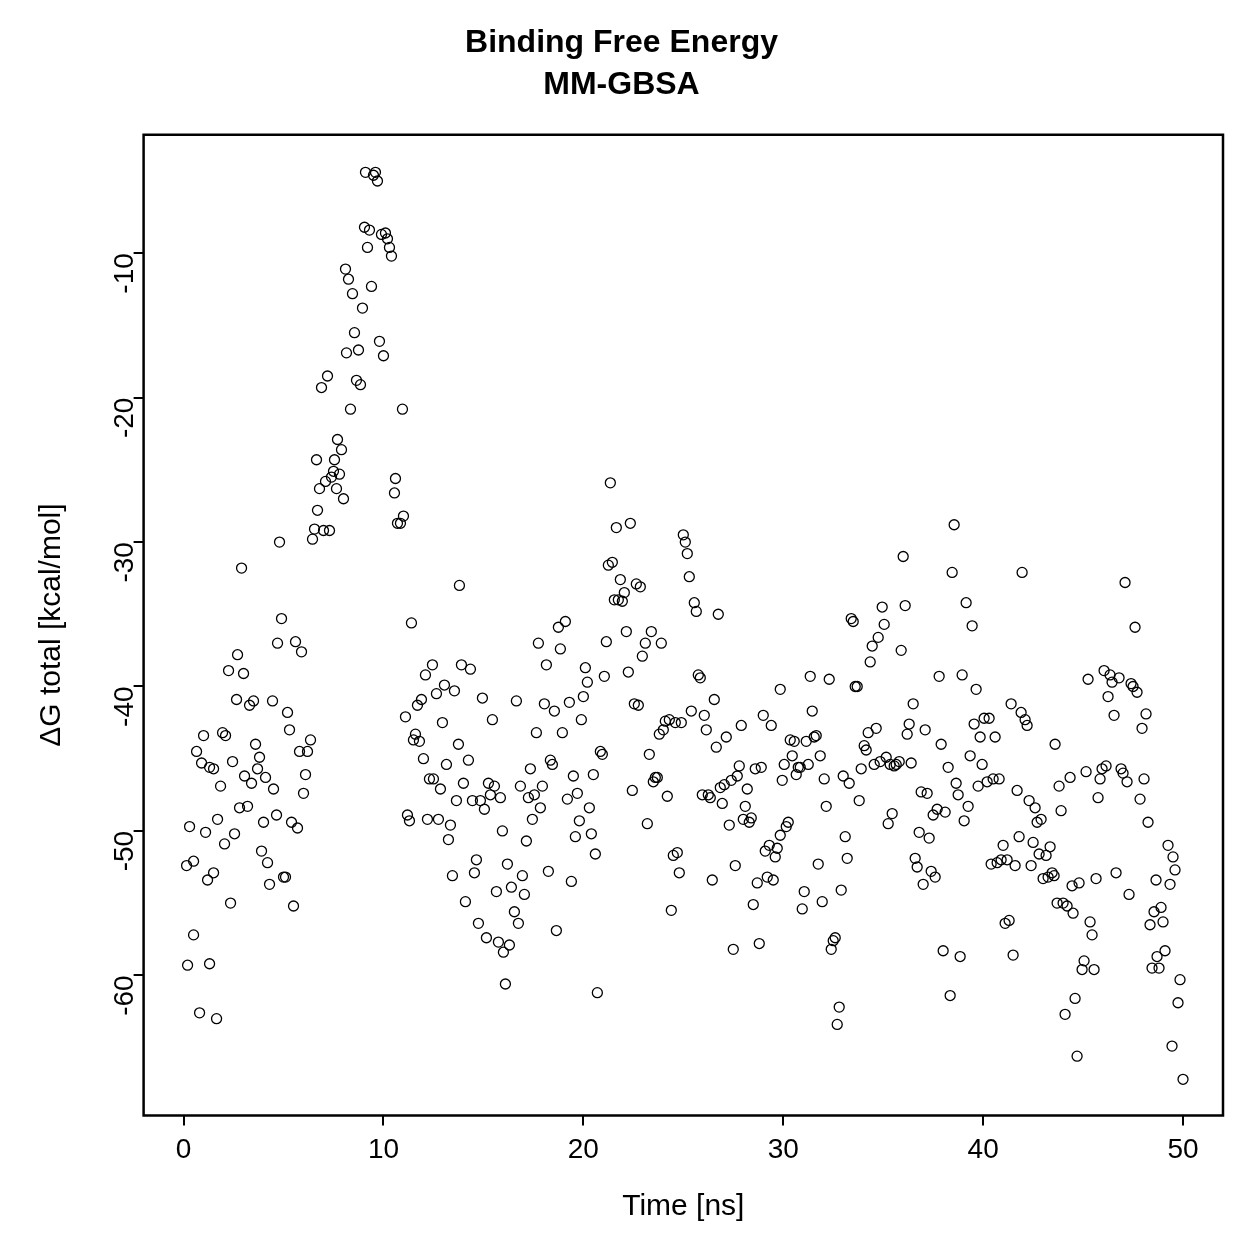  I want to click on chart-subtitle: MM-GBSA, so click(621, 83).